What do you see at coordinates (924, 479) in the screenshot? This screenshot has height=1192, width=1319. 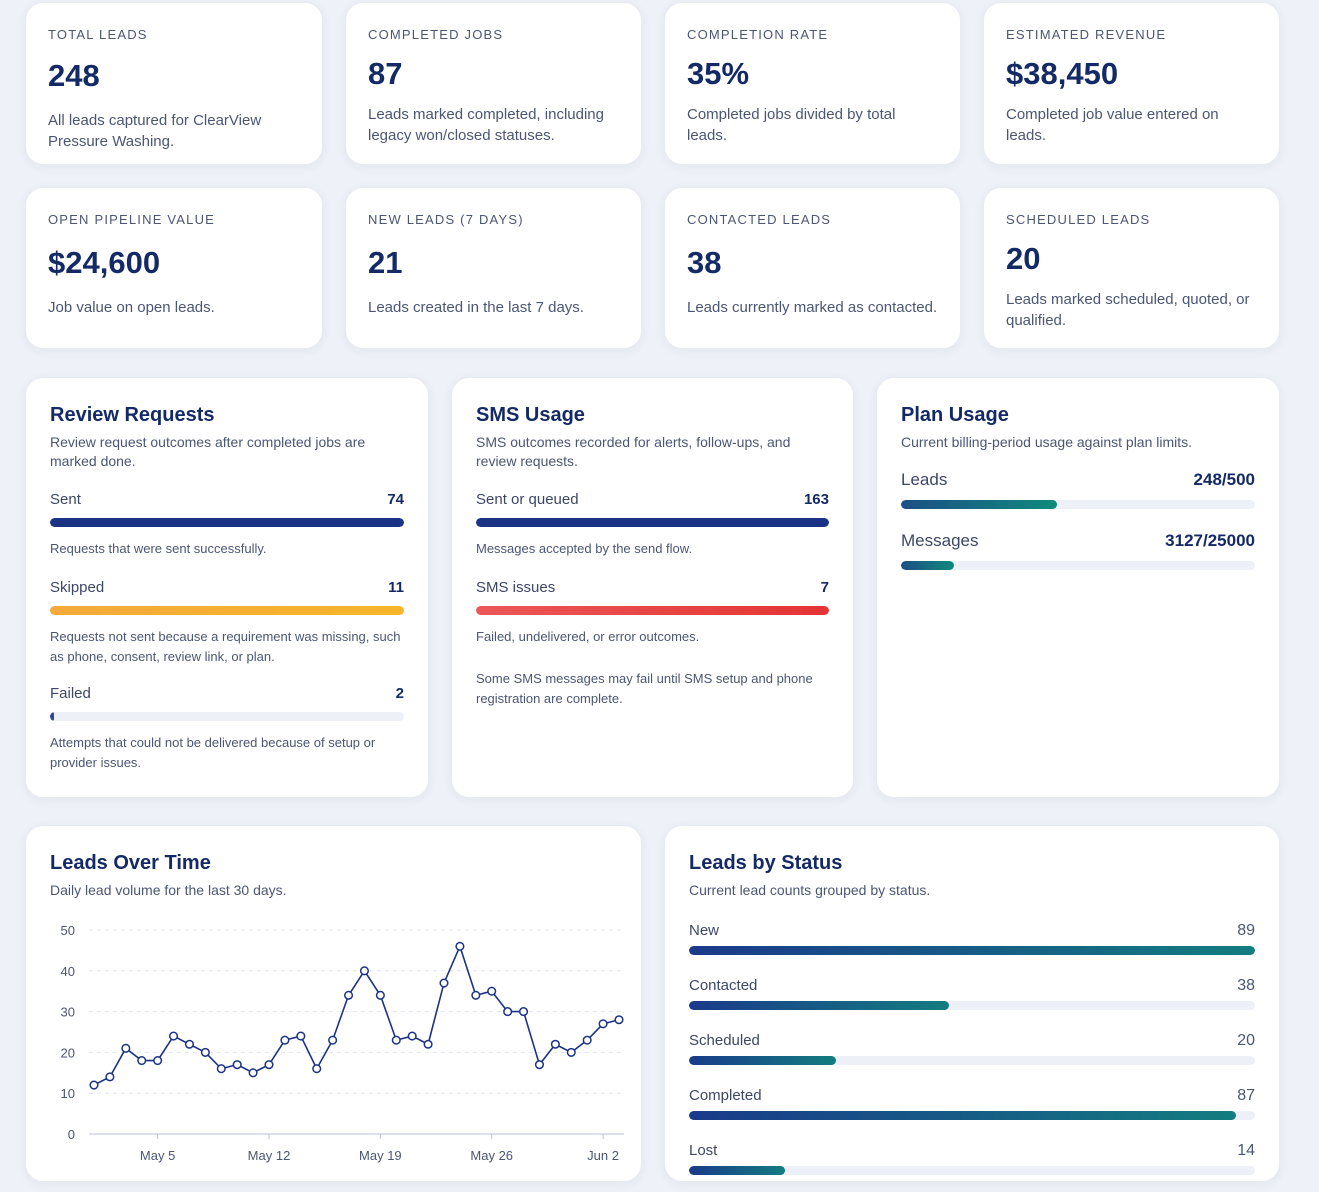 I see `plan-label: Leads` at bounding box center [924, 479].